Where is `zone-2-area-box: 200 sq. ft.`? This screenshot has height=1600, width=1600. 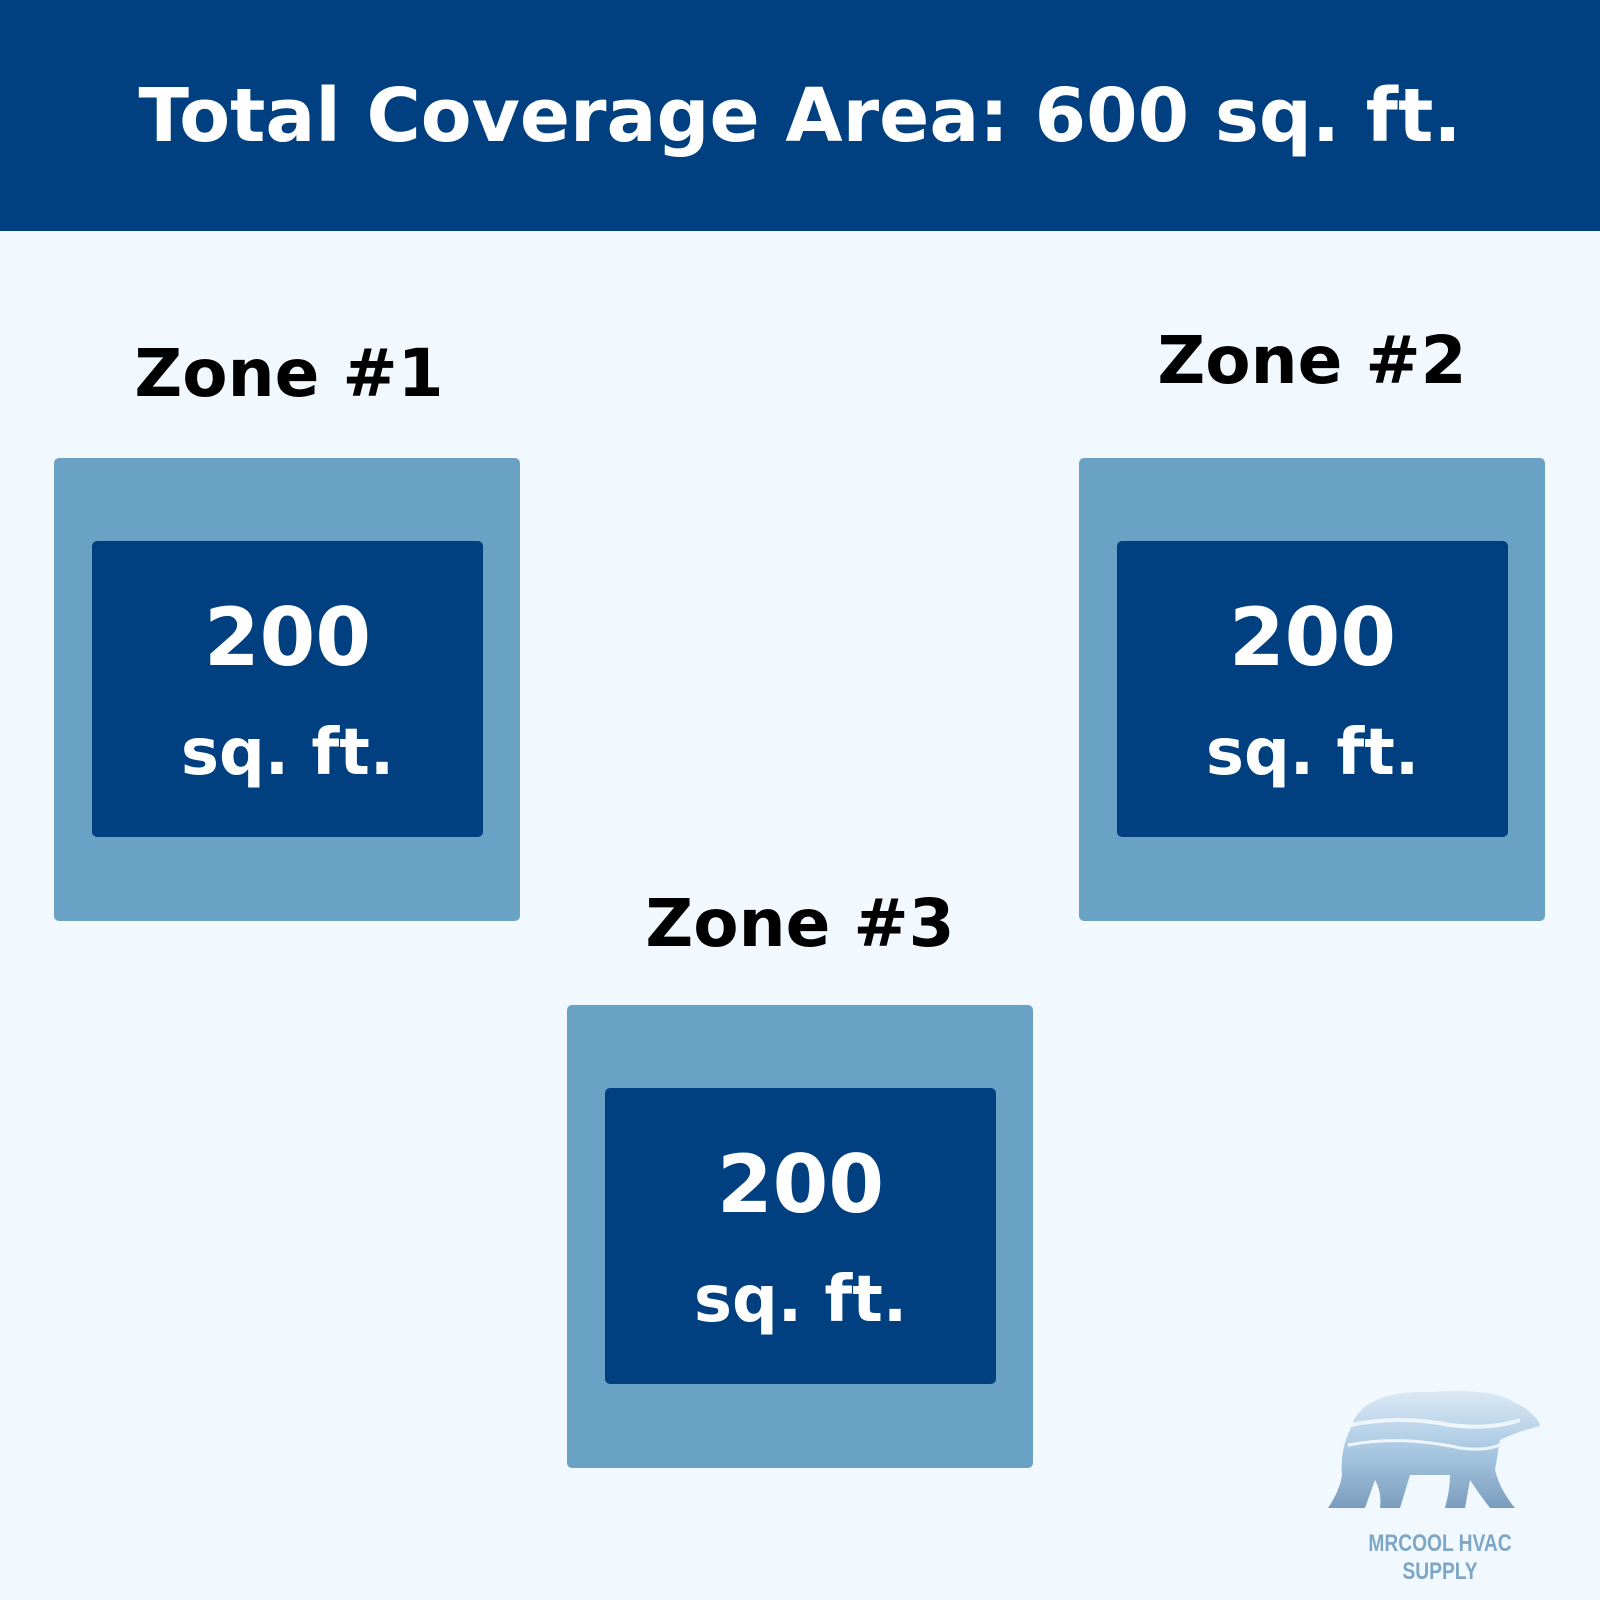 zone-2-area-box: 200 sq. ft. is located at coordinates (1312, 689).